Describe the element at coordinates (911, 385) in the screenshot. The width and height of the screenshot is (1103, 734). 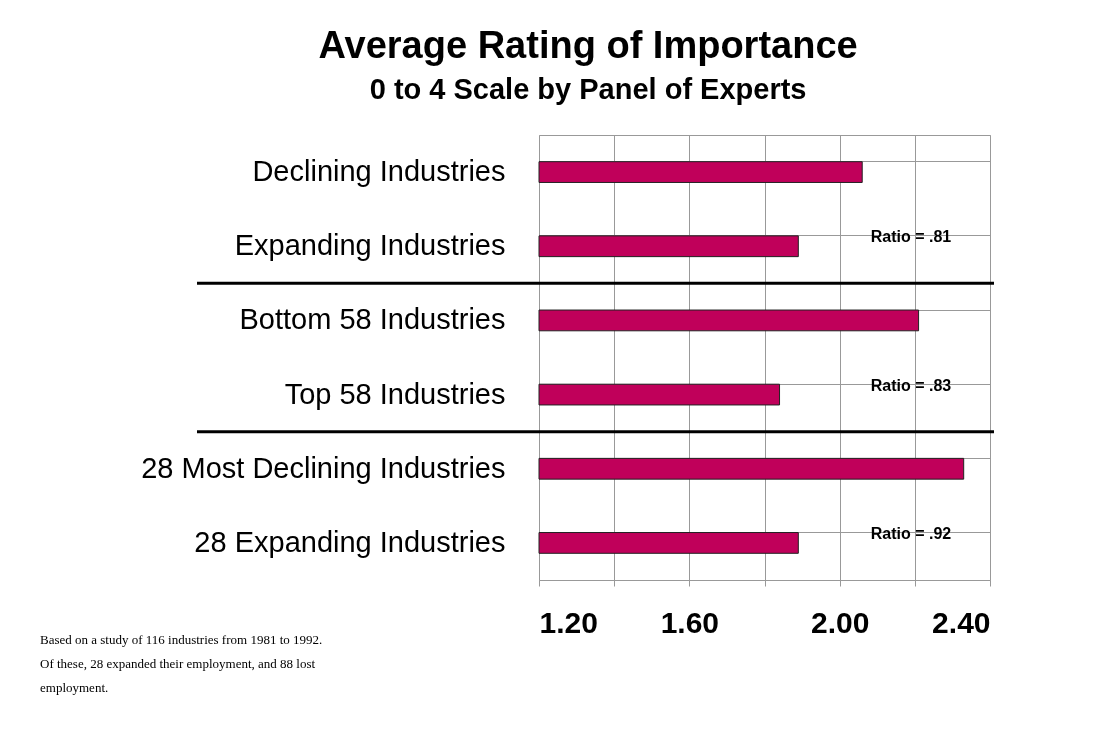
I see `annotation: Ratio = .83` at that location.